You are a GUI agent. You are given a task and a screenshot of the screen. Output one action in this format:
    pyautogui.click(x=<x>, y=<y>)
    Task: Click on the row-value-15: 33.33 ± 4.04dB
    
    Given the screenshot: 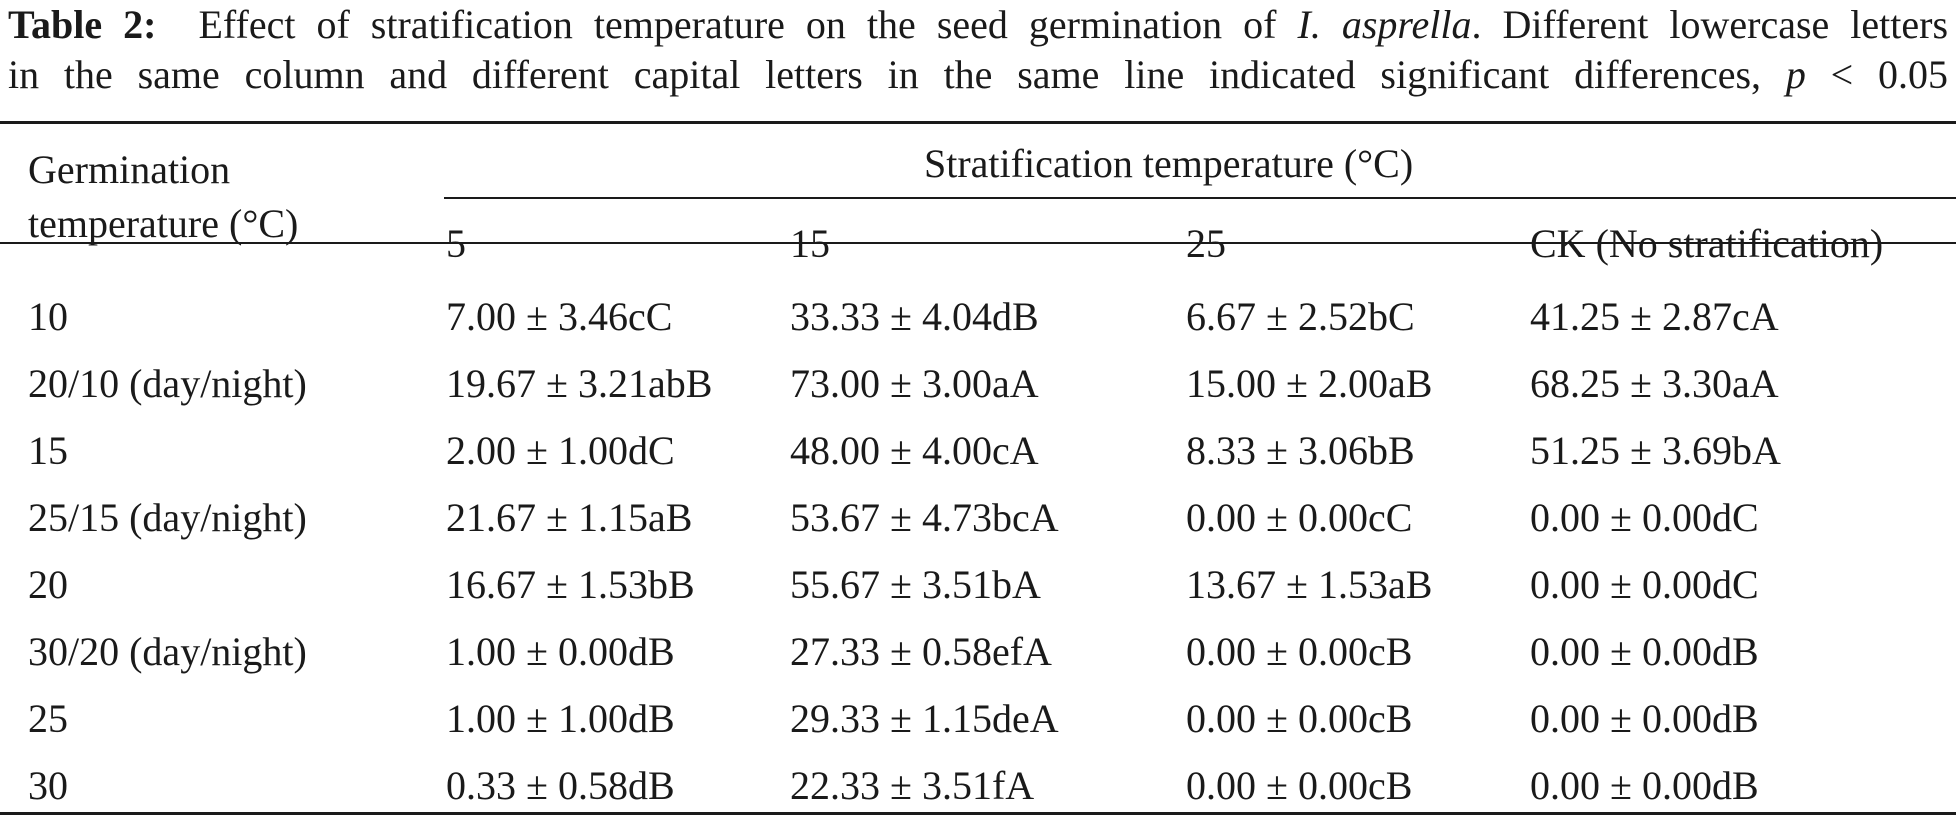 What is the action you would take?
    pyautogui.click(x=914, y=316)
    